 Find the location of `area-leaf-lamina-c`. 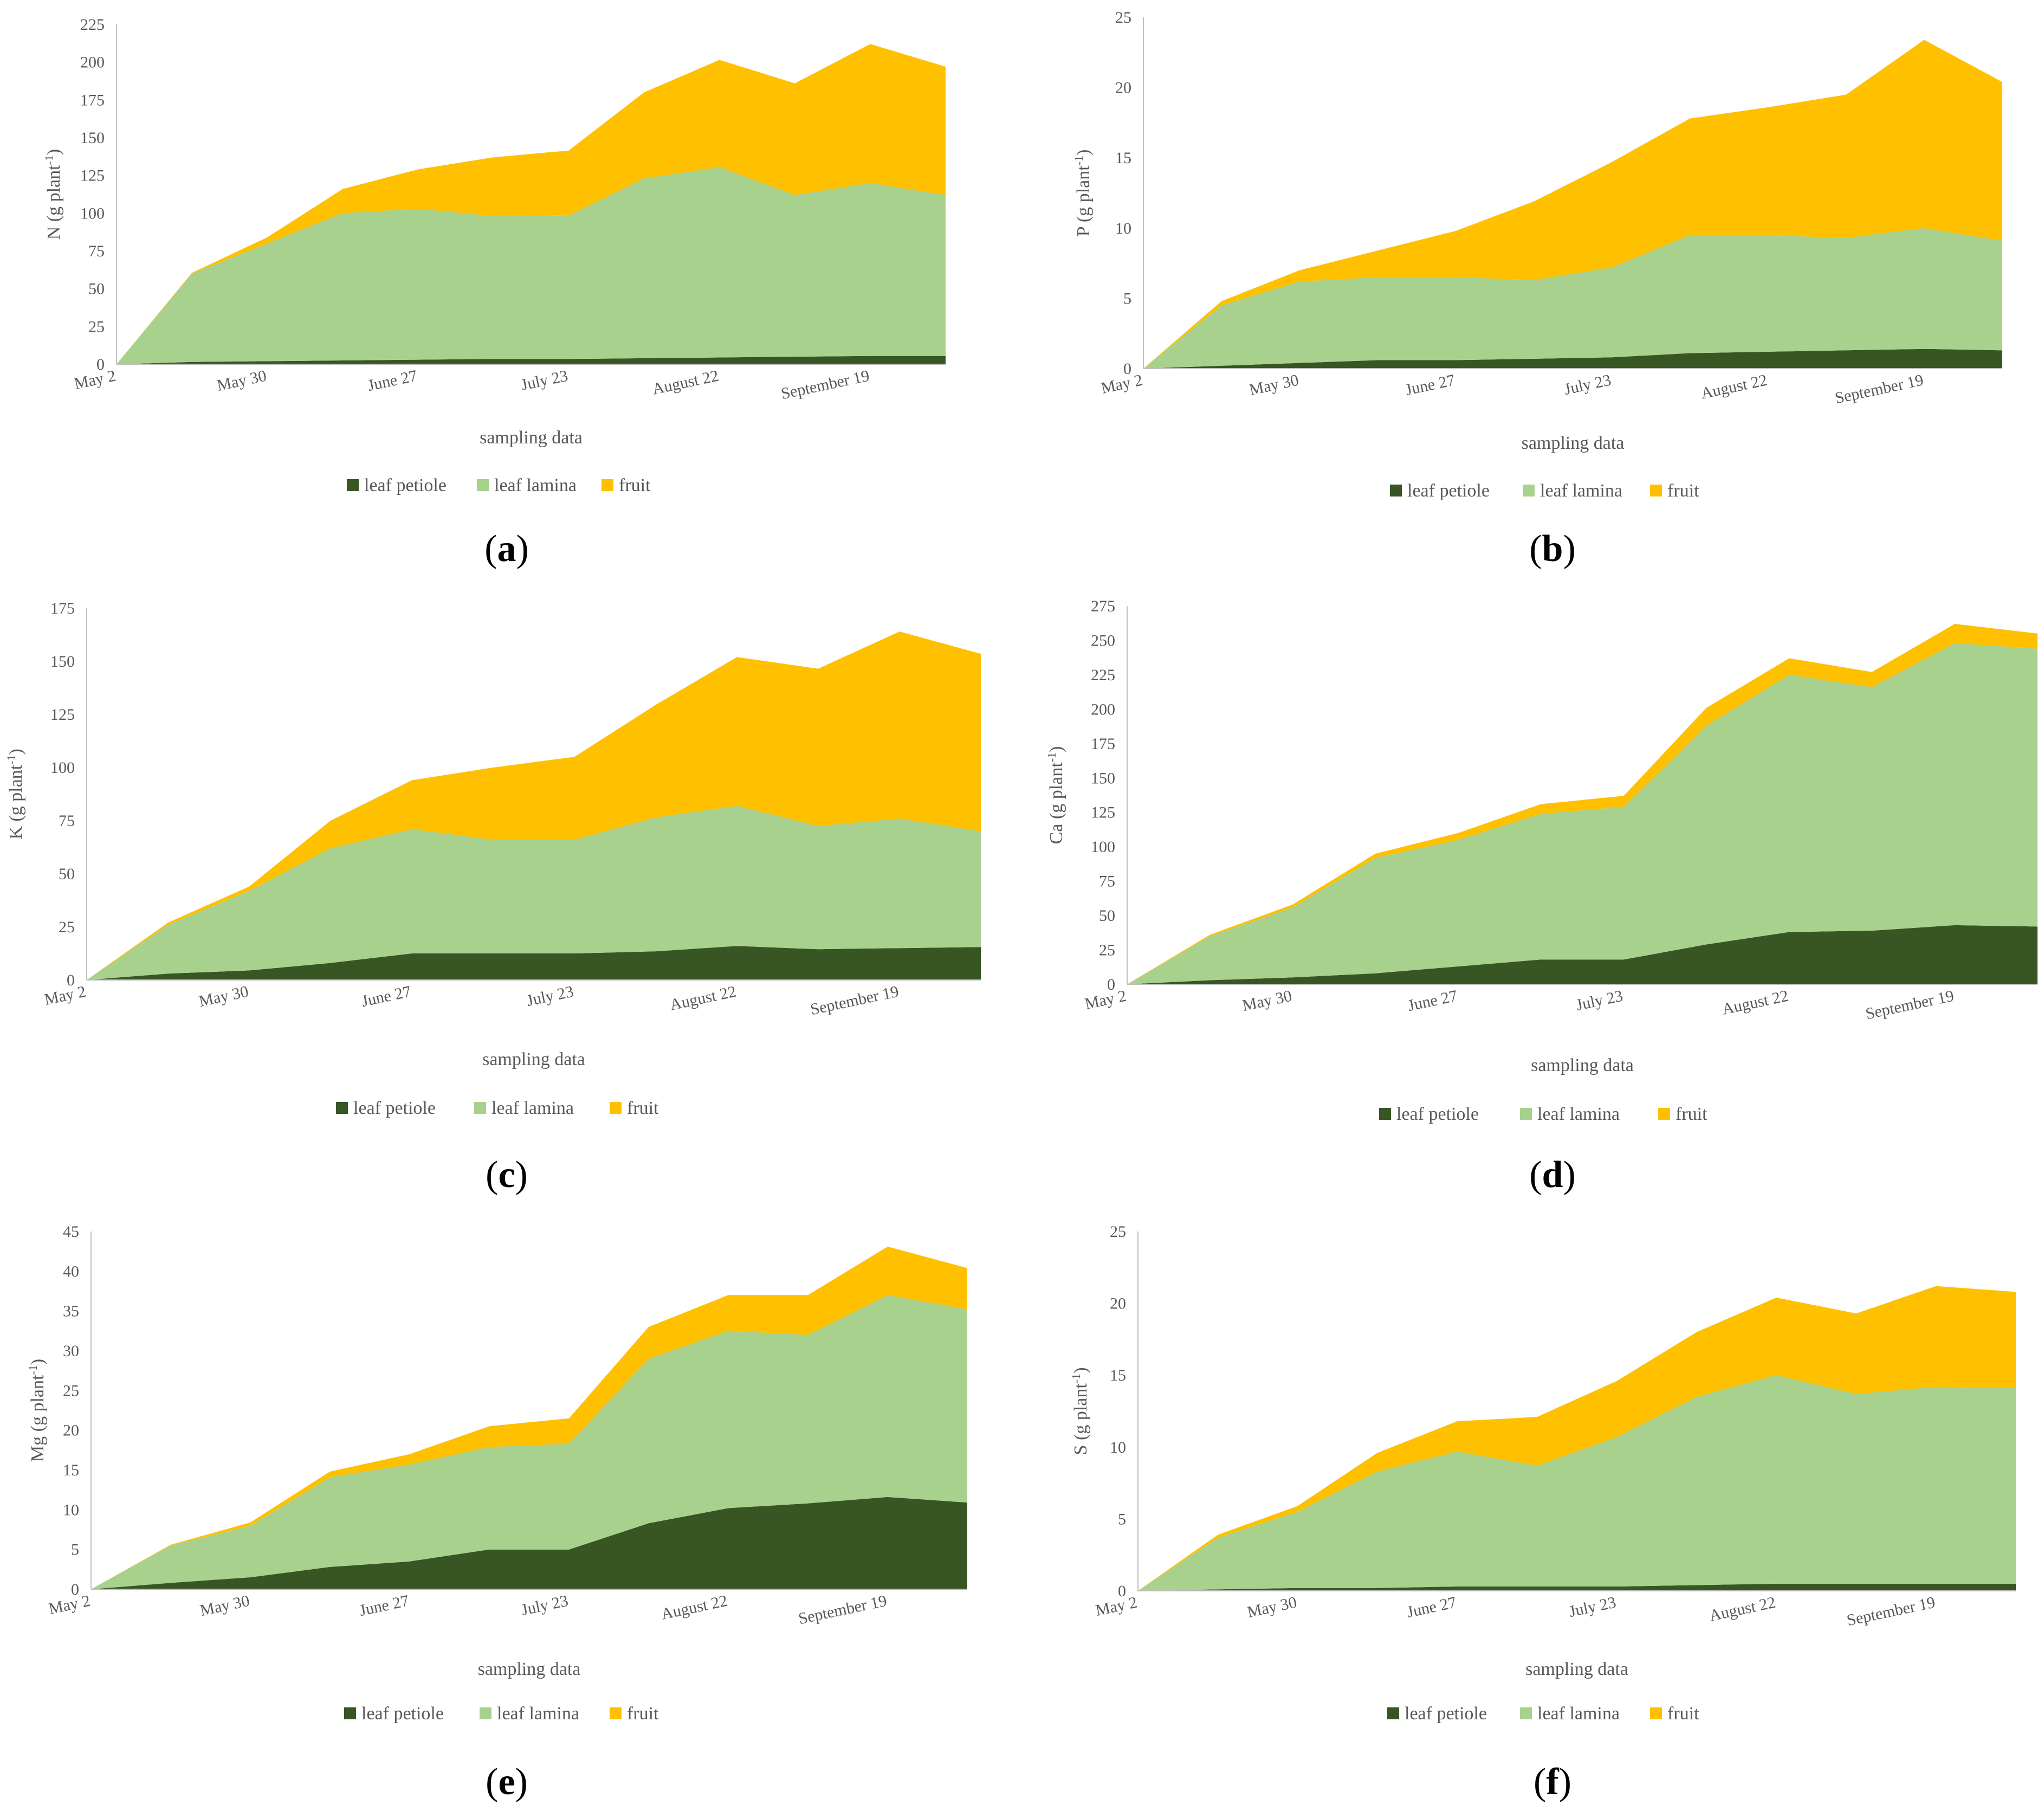

area-leaf-lamina-c is located at coordinates (534, 892).